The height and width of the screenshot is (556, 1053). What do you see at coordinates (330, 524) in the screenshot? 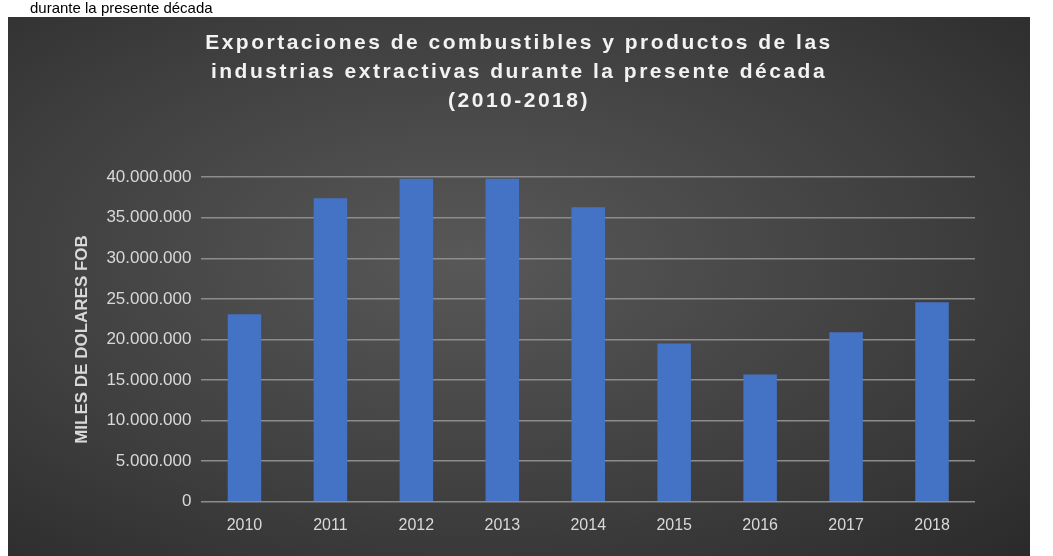
I see `x-tick-label: 2011` at bounding box center [330, 524].